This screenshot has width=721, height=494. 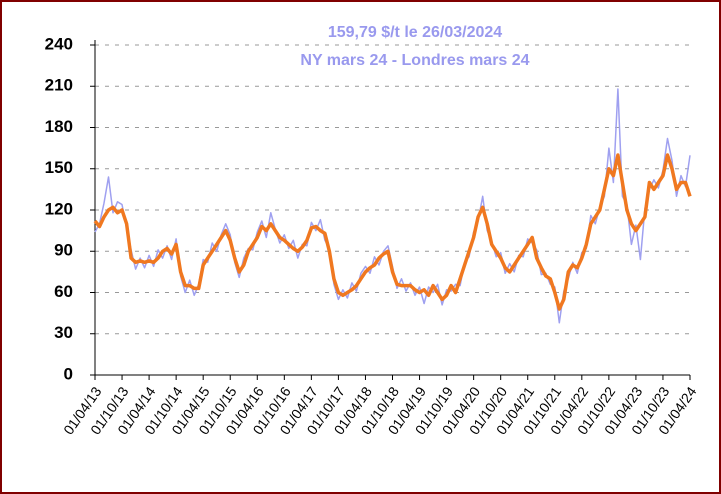 I want to click on y-tick-label: 210, so click(x=59, y=85).